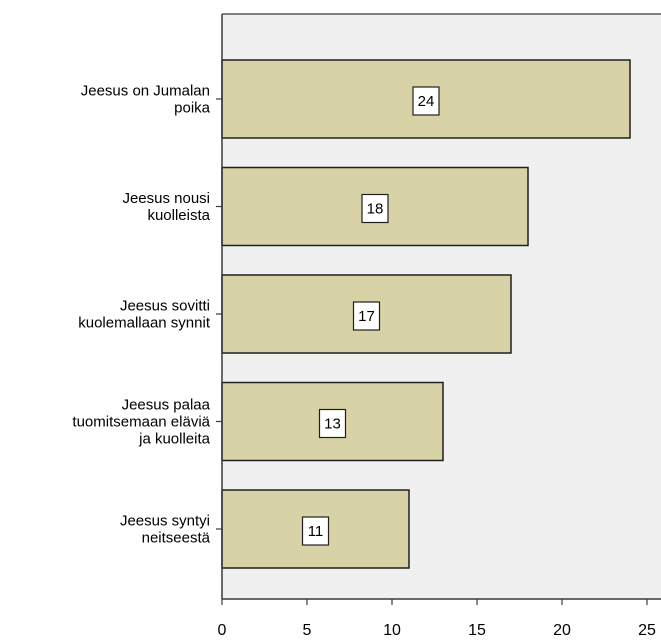 The height and width of the screenshot is (642, 661). I want to click on category-label: kuolemallaan synnit, so click(144, 323).